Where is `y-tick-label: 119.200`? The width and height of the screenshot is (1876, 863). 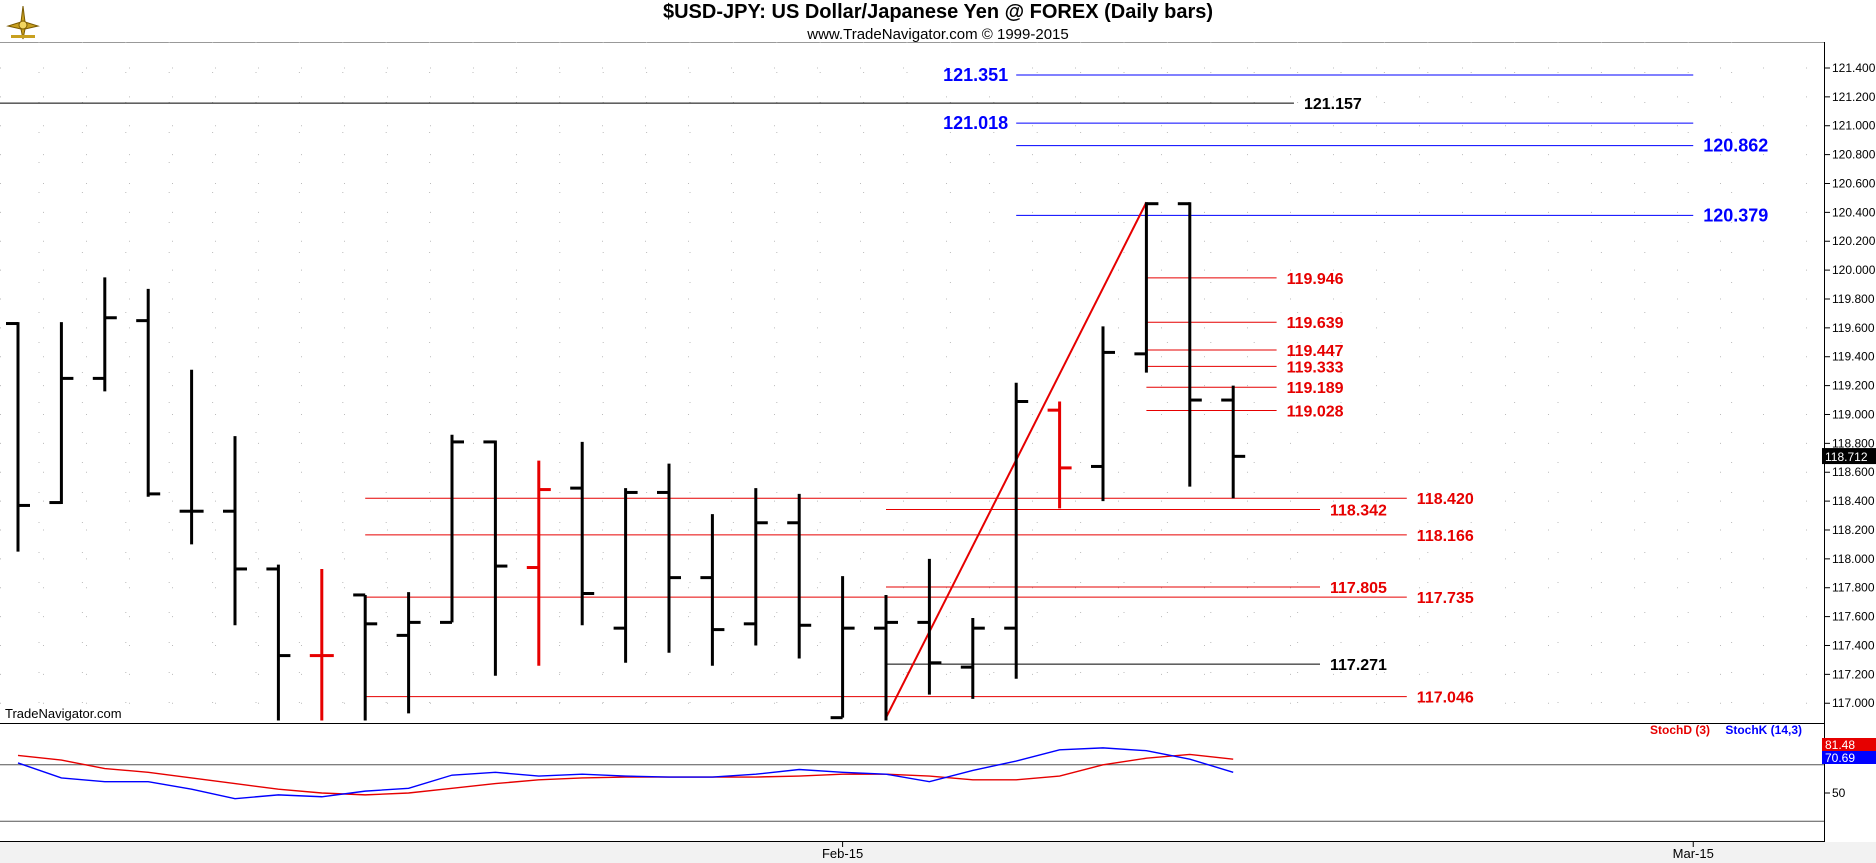 y-tick-label: 119.200 is located at coordinates (1853, 386).